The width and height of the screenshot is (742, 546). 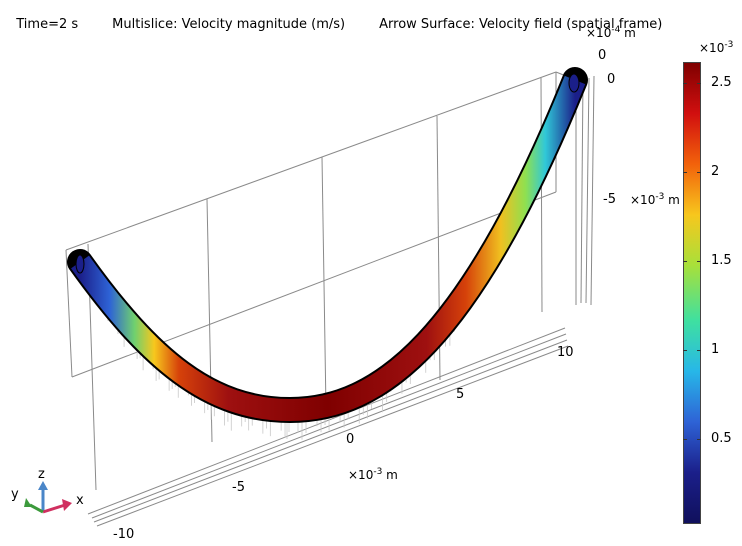 What do you see at coordinates (611, 32) in the screenshot?
I see `z-axis-unit: ×10-4 m` at bounding box center [611, 32].